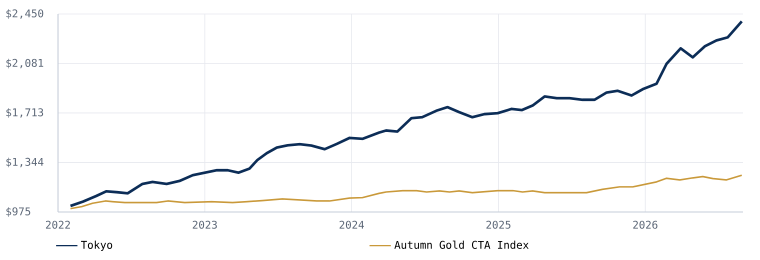 The width and height of the screenshot is (760, 260). Describe the element at coordinates (25, 63) in the screenshot. I see `y-tick-label: $2,081` at that location.